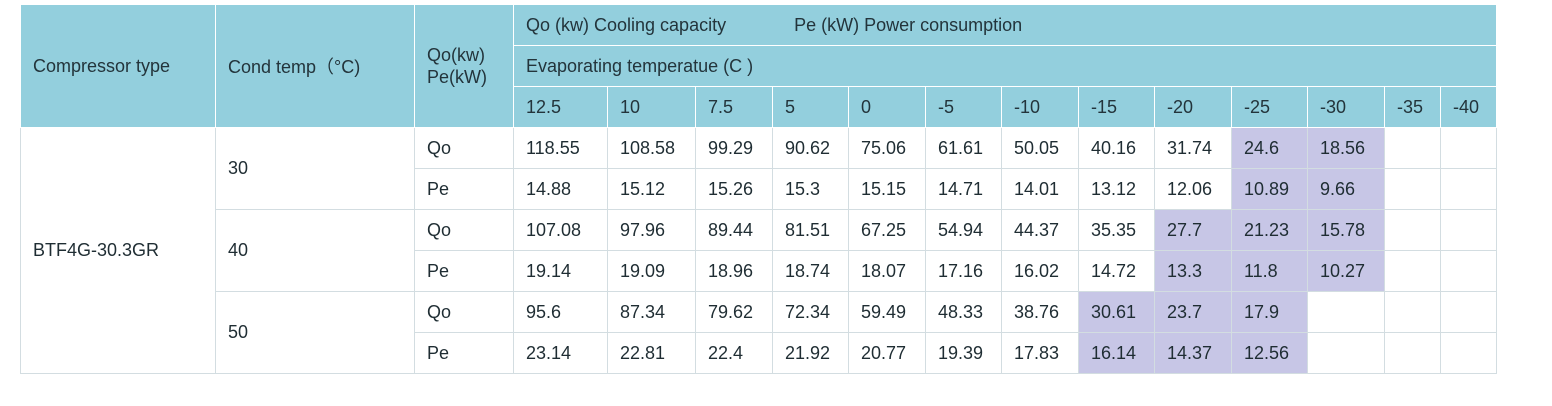 Image resolution: width=1552 pixels, height=406 pixels. I want to click on qo-value-cell: 31.74, so click(1193, 148).